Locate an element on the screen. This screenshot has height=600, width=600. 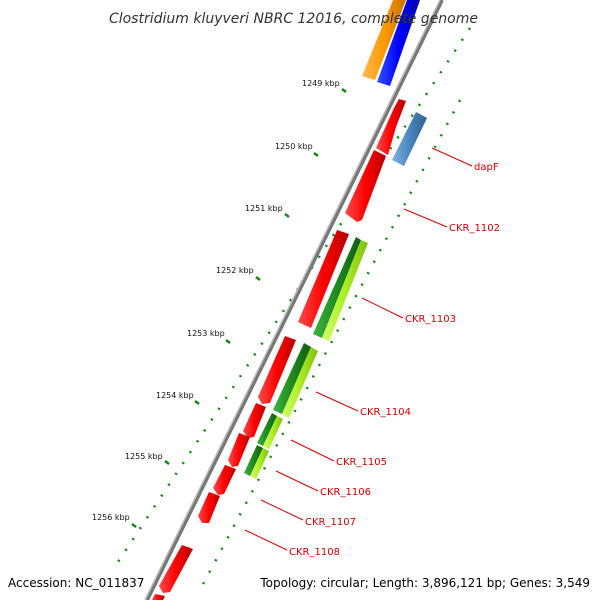
kbp-label-1255: 1255 kbp is located at coordinates (144, 456).